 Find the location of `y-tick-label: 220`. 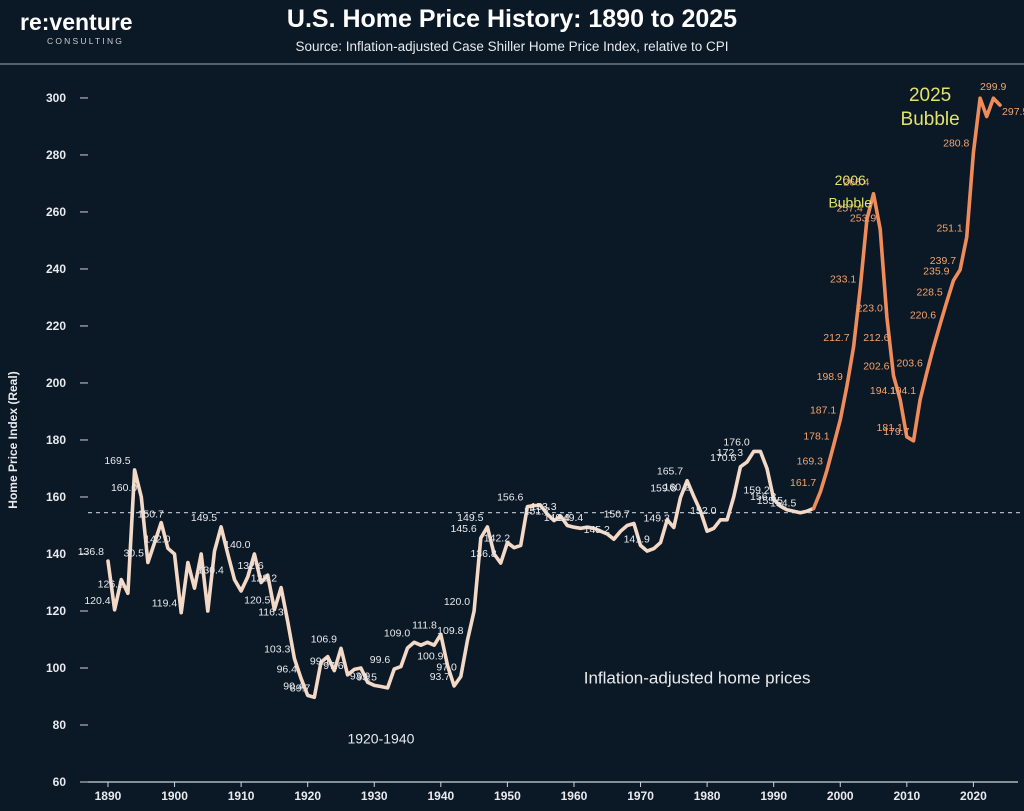

y-tick-label: 220 is located at coordinates (56, 326).